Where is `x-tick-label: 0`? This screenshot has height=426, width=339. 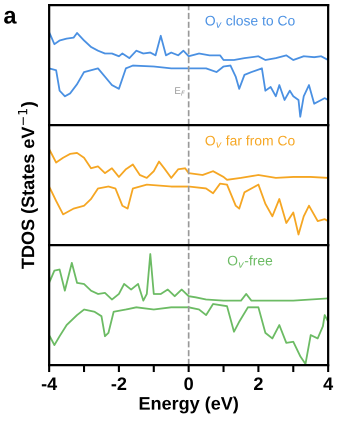
x-tick-label: 0 is located at coordinates (188, 383).